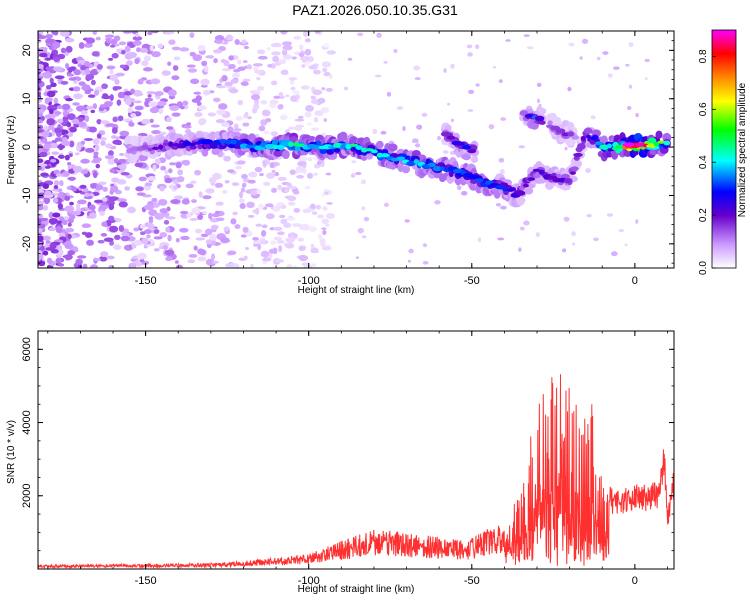 The height and width of the screenshot is (600, 750). Describe the element at coordinates (11, 150) in the screenshot. I see `heatmap-y-axis-title: Frequency (Hz)` at that location.